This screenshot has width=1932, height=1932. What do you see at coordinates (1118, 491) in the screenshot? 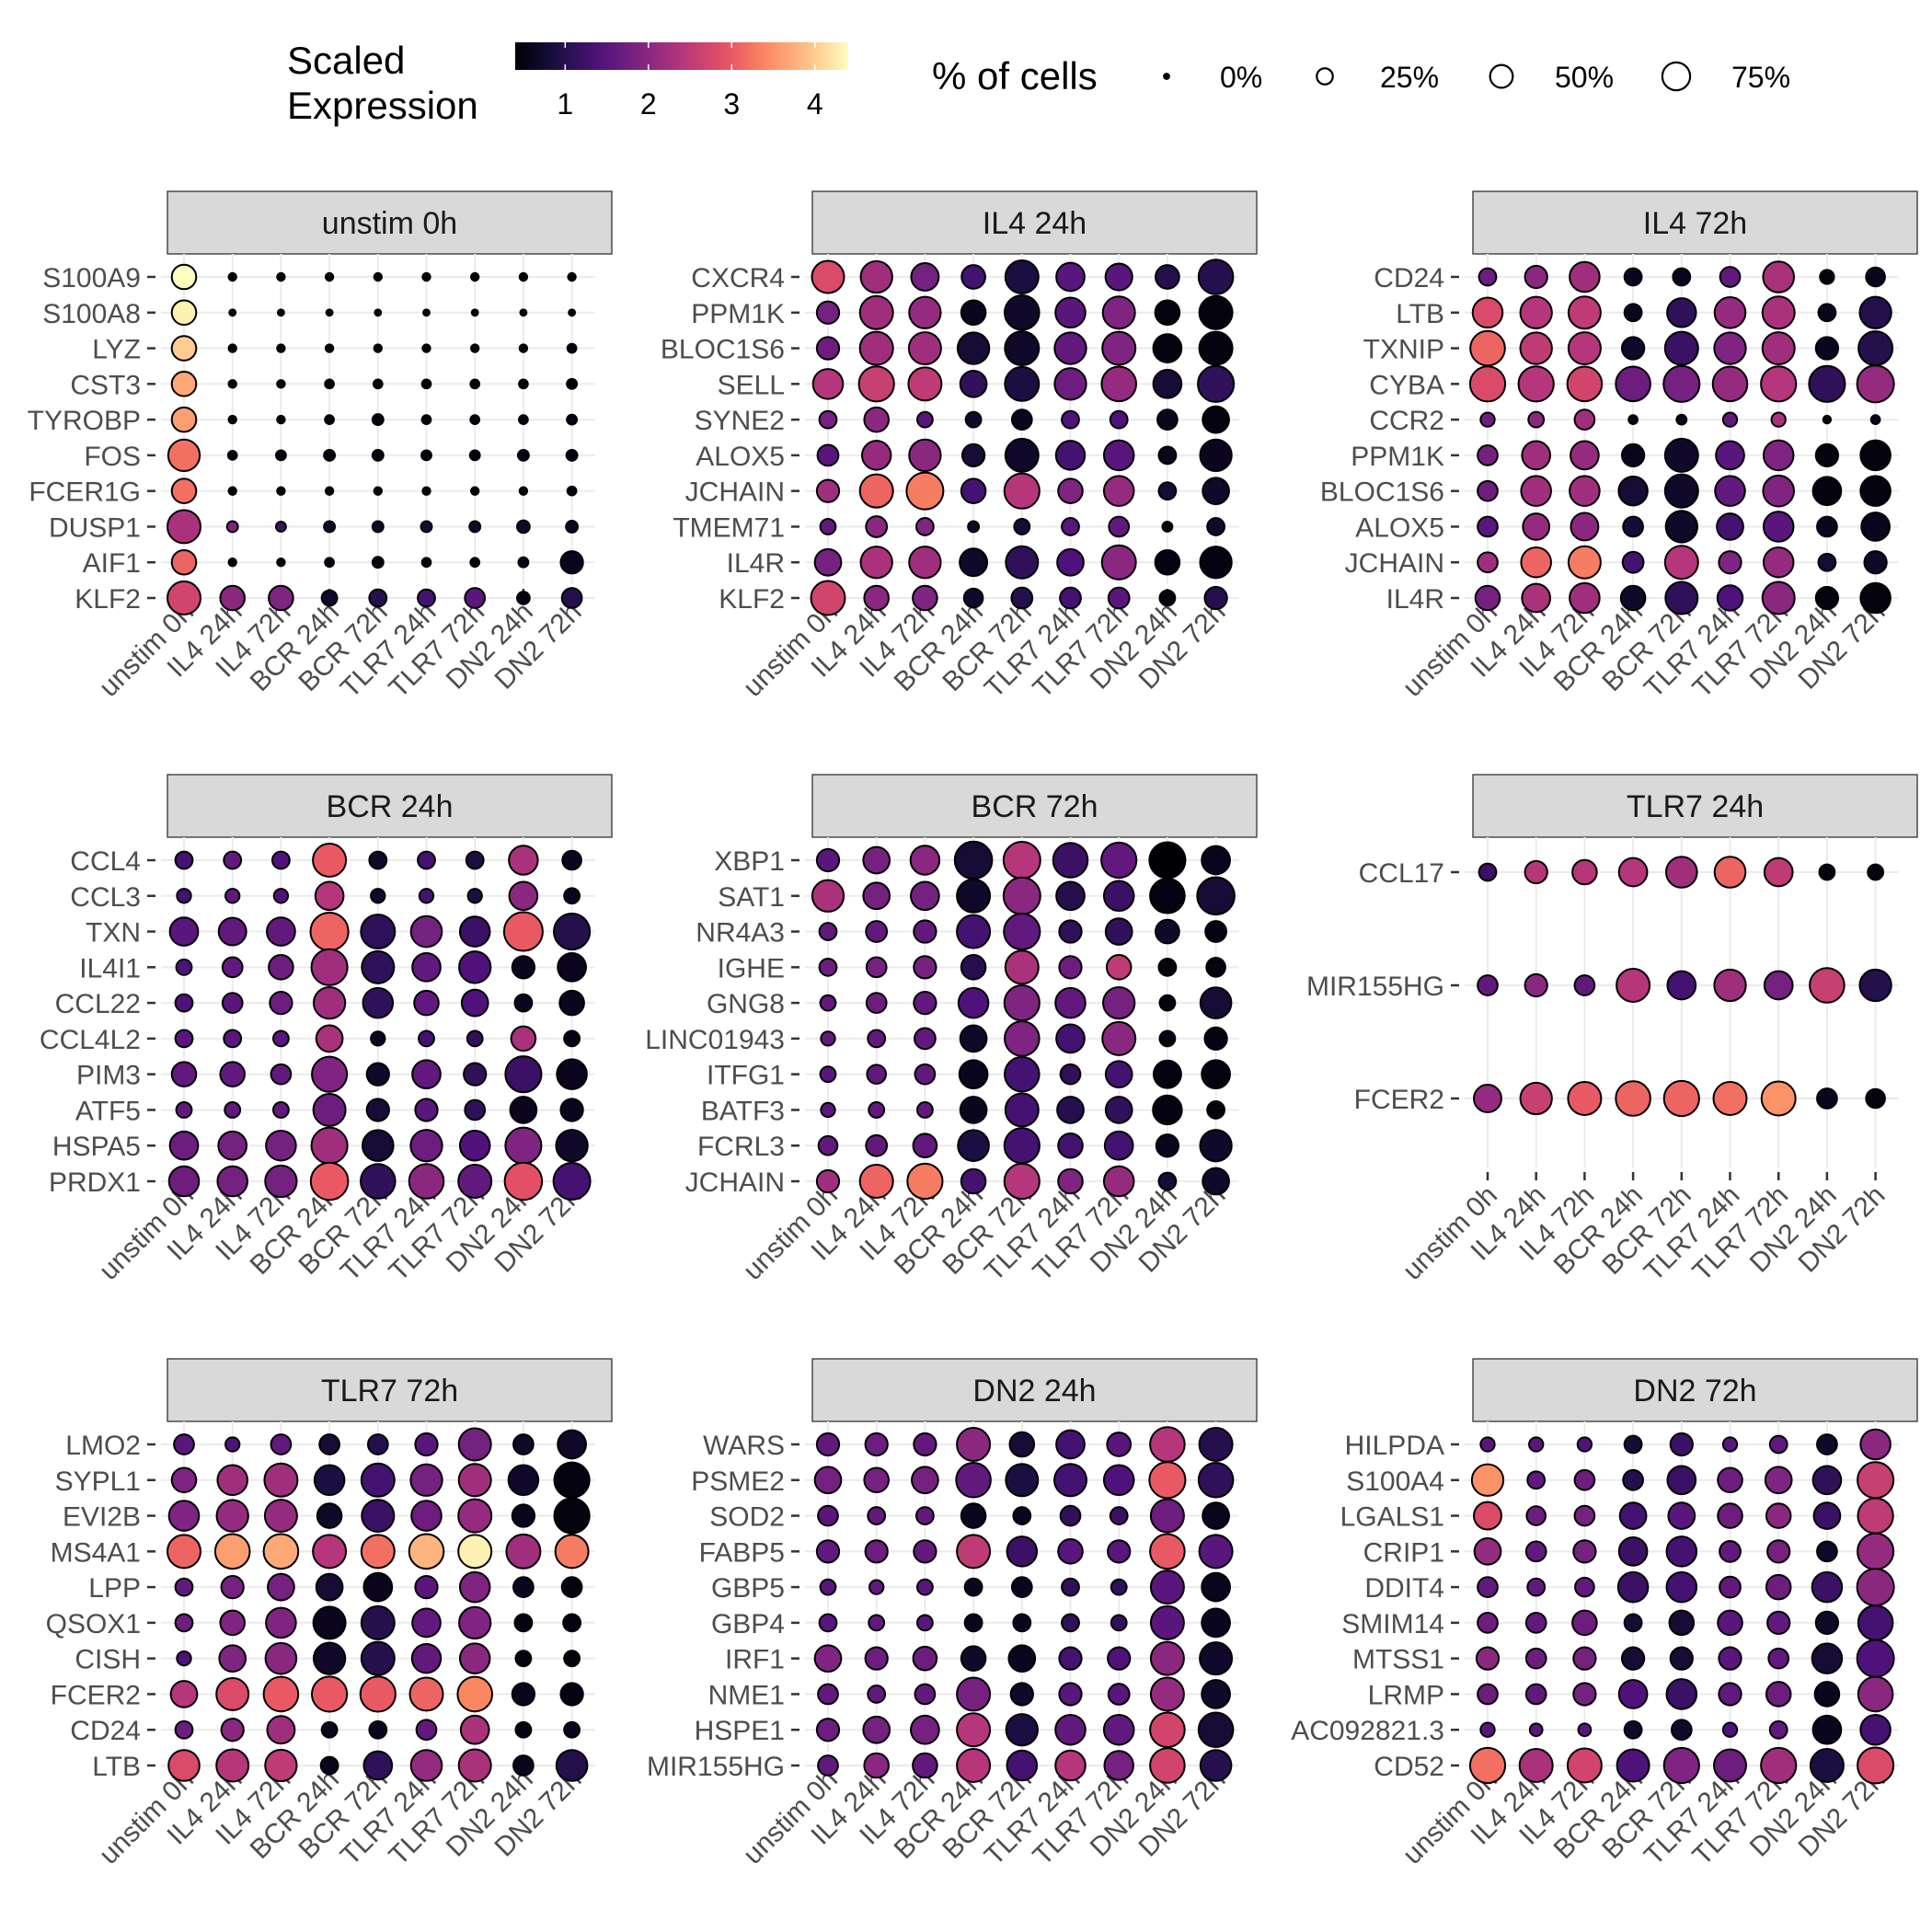
I see `dot-jchain-tlr7-72h` at bounding box center [1118, 491].